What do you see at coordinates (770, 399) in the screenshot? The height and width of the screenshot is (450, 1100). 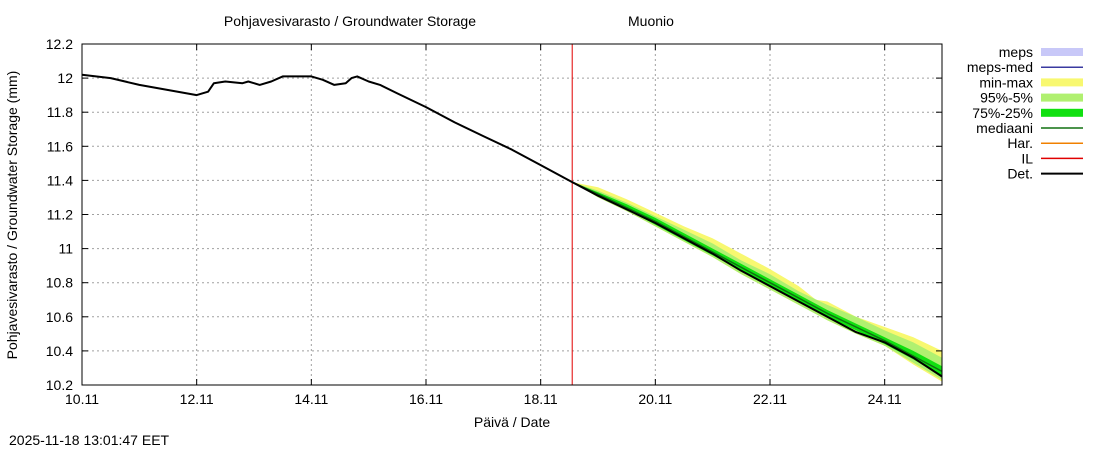 I see `x-tick-label: 22.11` at bounding box center [770, 399].